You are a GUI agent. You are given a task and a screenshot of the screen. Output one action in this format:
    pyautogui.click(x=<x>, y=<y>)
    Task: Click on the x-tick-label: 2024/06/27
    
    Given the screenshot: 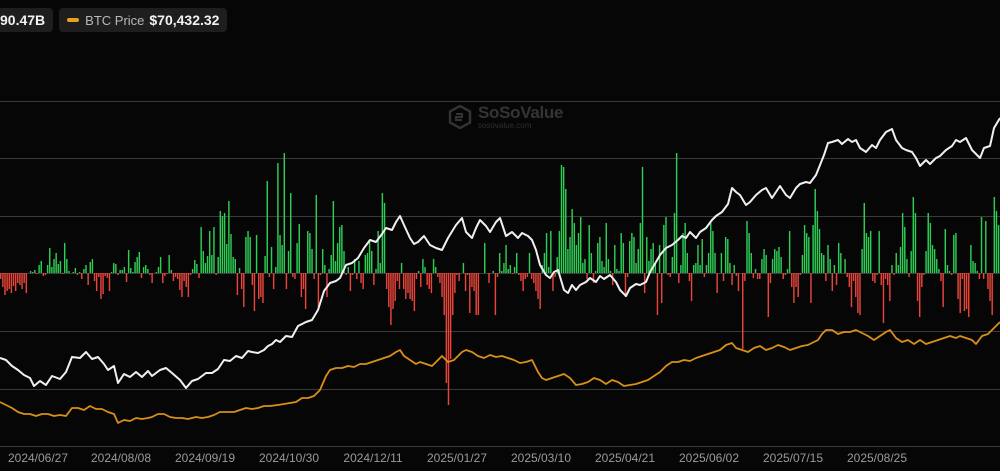 What is the action you would take?
    pyautogui.click(x=38, y=458)
    